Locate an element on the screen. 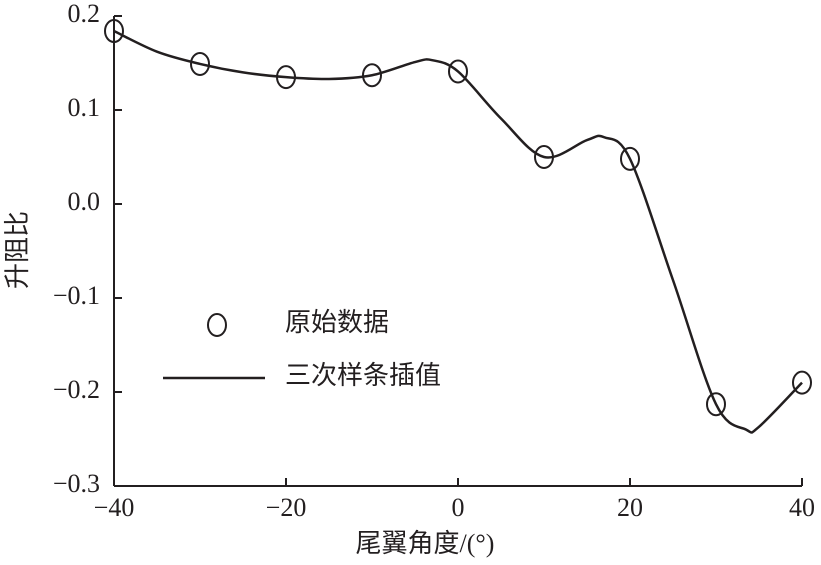  x-axis-label: 尾翼角度/(°) is located at coordinates (425, 543).